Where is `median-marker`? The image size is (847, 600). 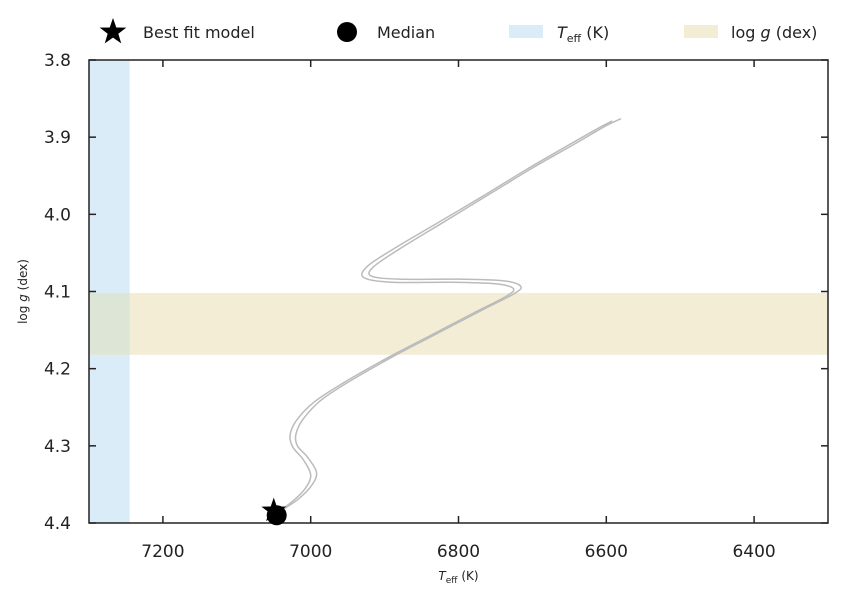
median-marker is located at coordinates (276, 515).